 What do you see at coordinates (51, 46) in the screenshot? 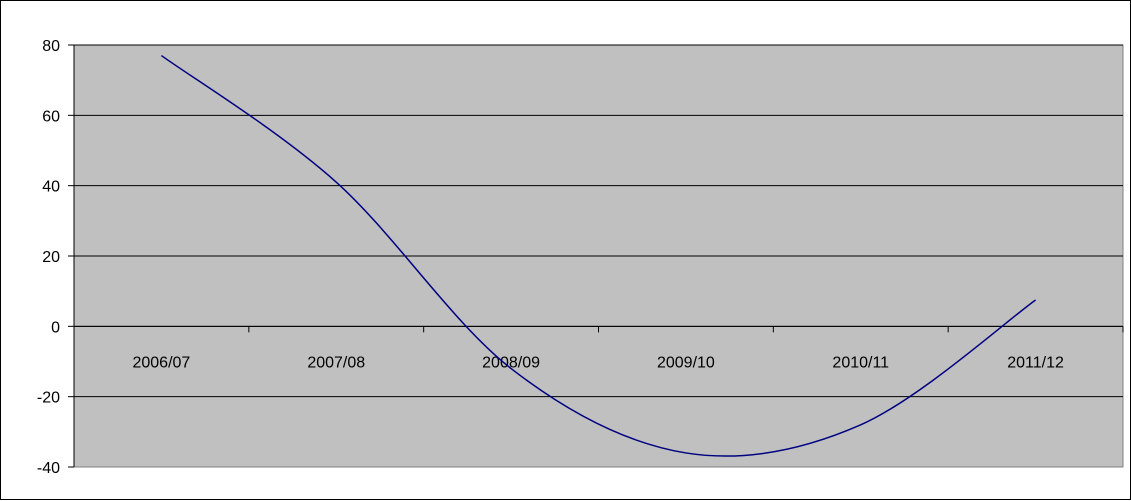
I see `y-tick-label: 80` at bounding box center [51, 46].